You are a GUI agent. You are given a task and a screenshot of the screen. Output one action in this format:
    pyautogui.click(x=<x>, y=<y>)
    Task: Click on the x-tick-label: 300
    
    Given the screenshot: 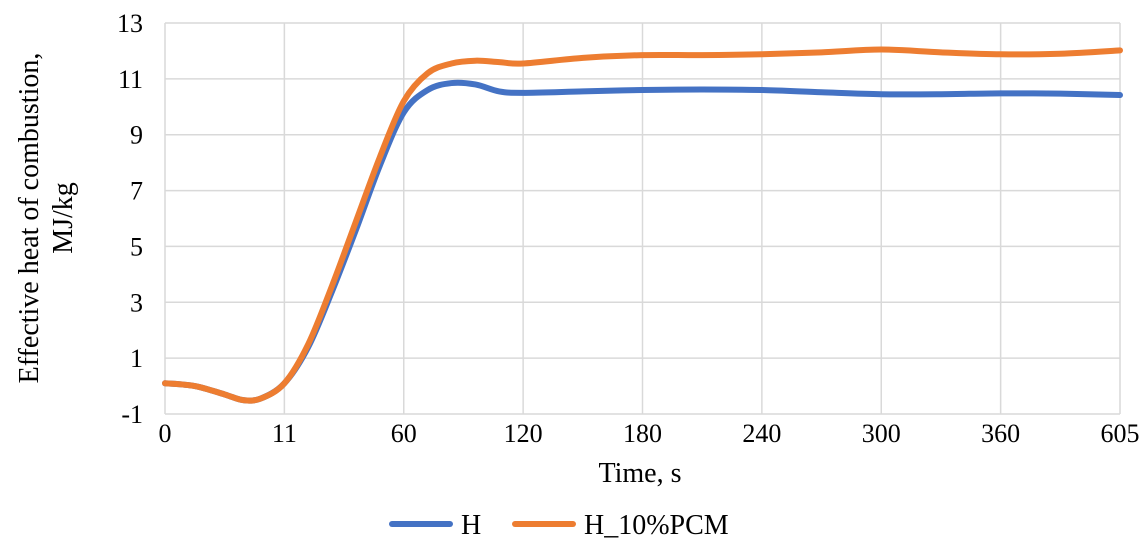 What is the action you would take?
    pyautogui.click(x=881, y=433)
    